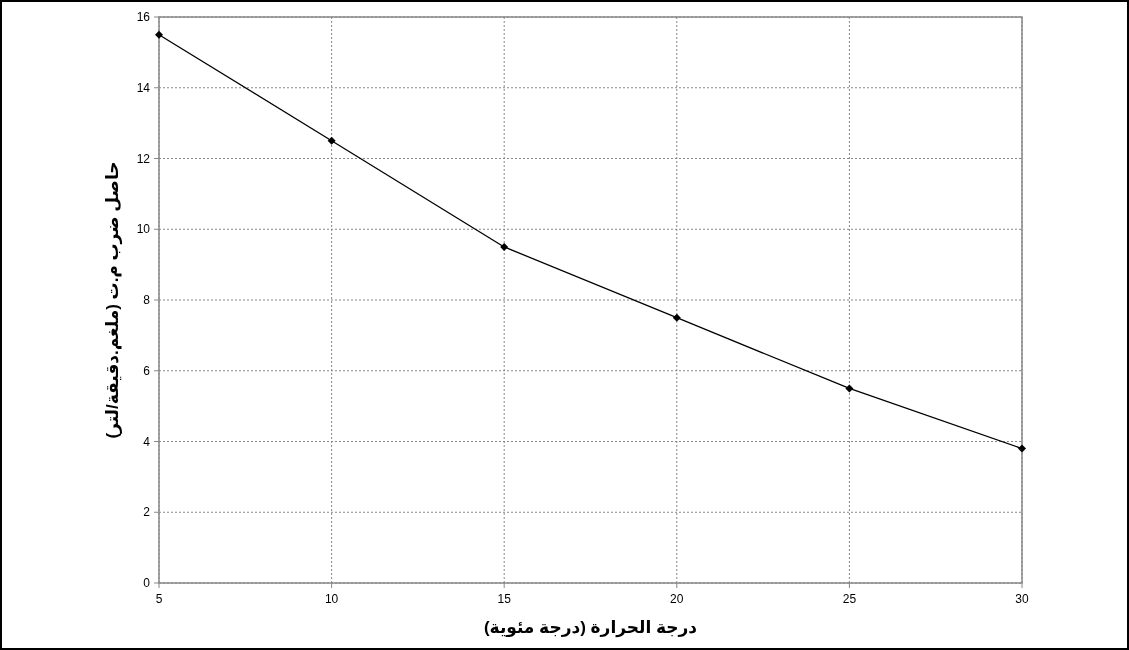 The width and height of the screenshot is (1129, 650). I want to click on x-tick-label: 15, so click(504, 599).